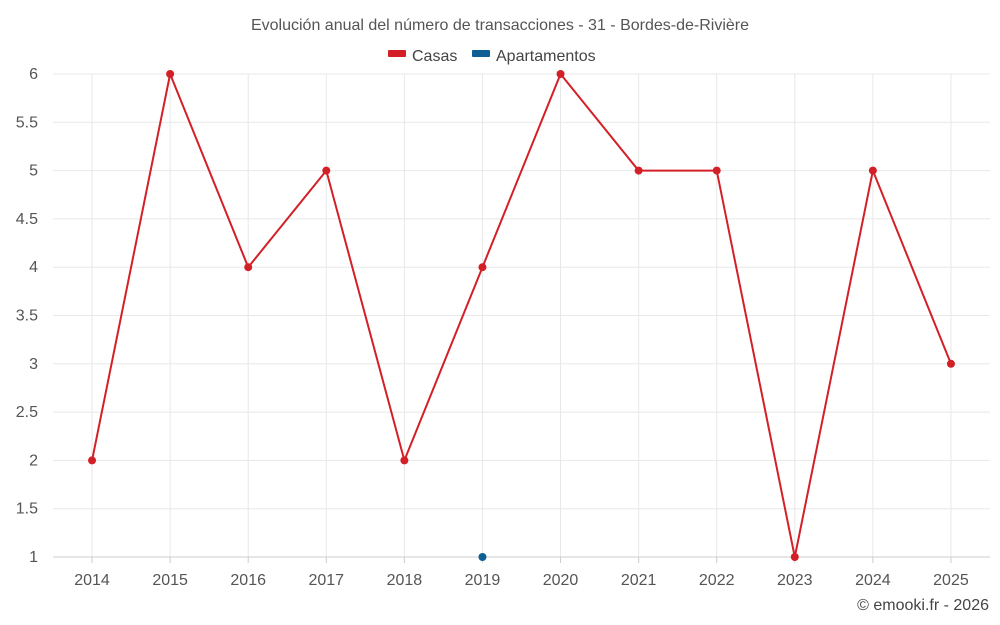  I want to click on data-point-casas-2015, so click(170, 74).